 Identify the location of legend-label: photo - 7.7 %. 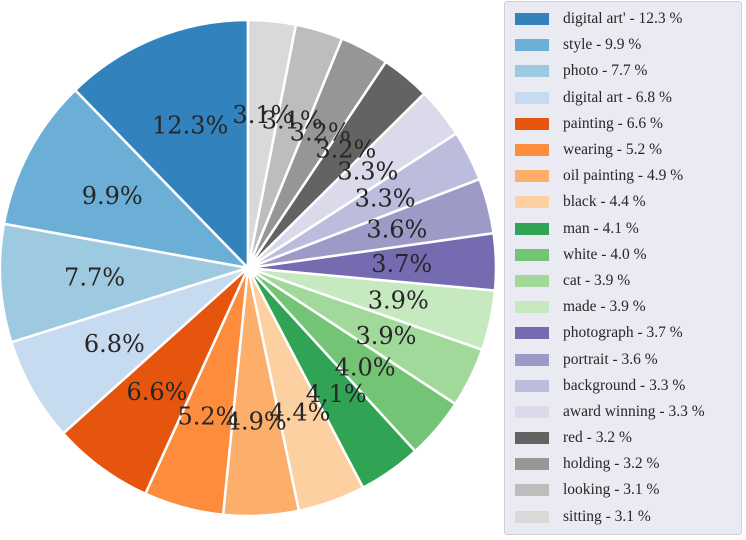
(605, 71).